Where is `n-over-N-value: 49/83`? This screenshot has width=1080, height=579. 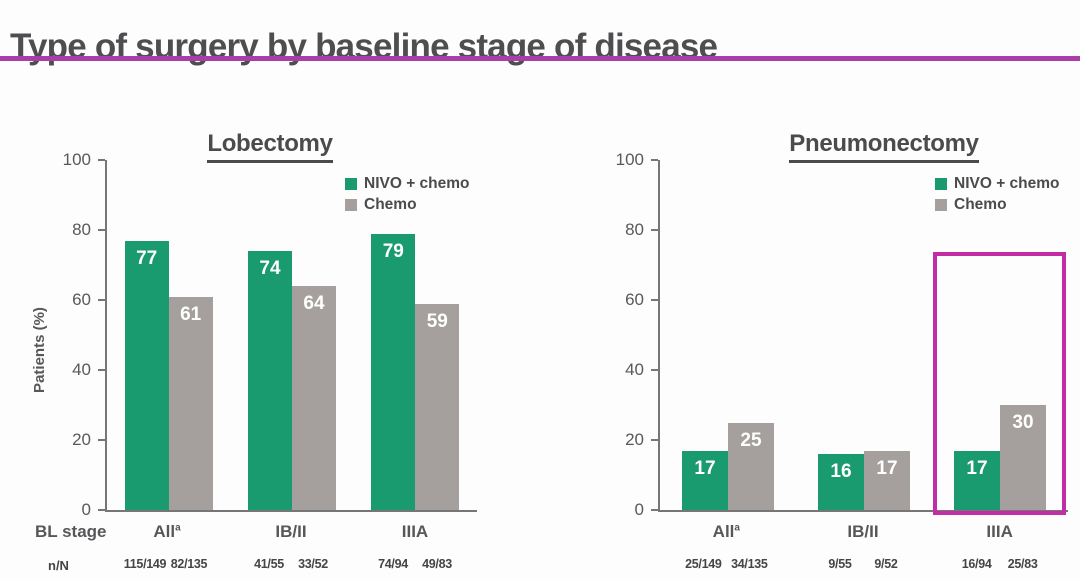 n-over-N-value: 49/83 is located at coordinates (437, 564).